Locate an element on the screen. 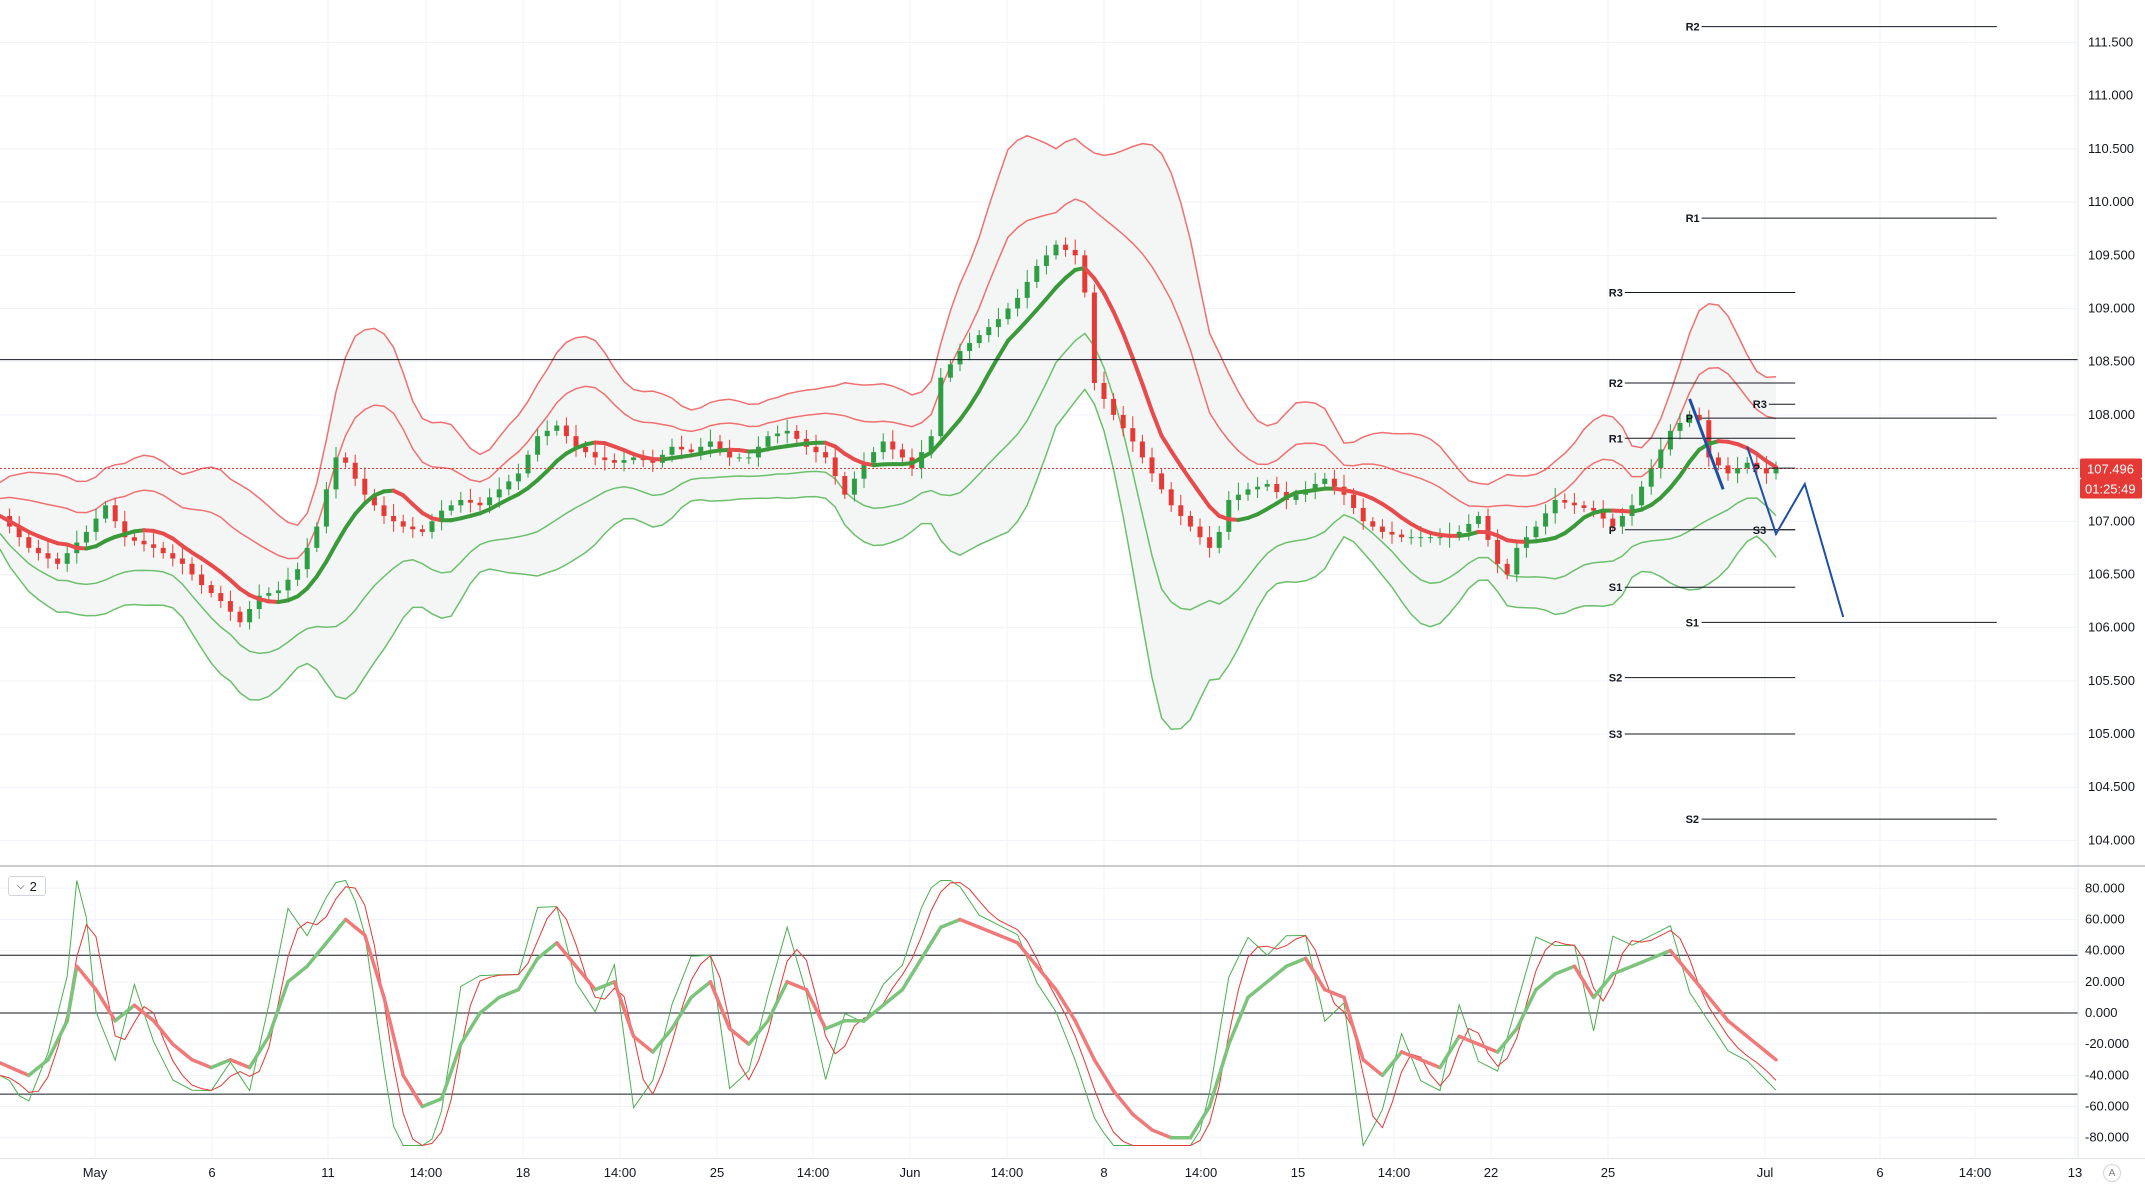  pane-label: 2 is located at coordinates (33, 886).